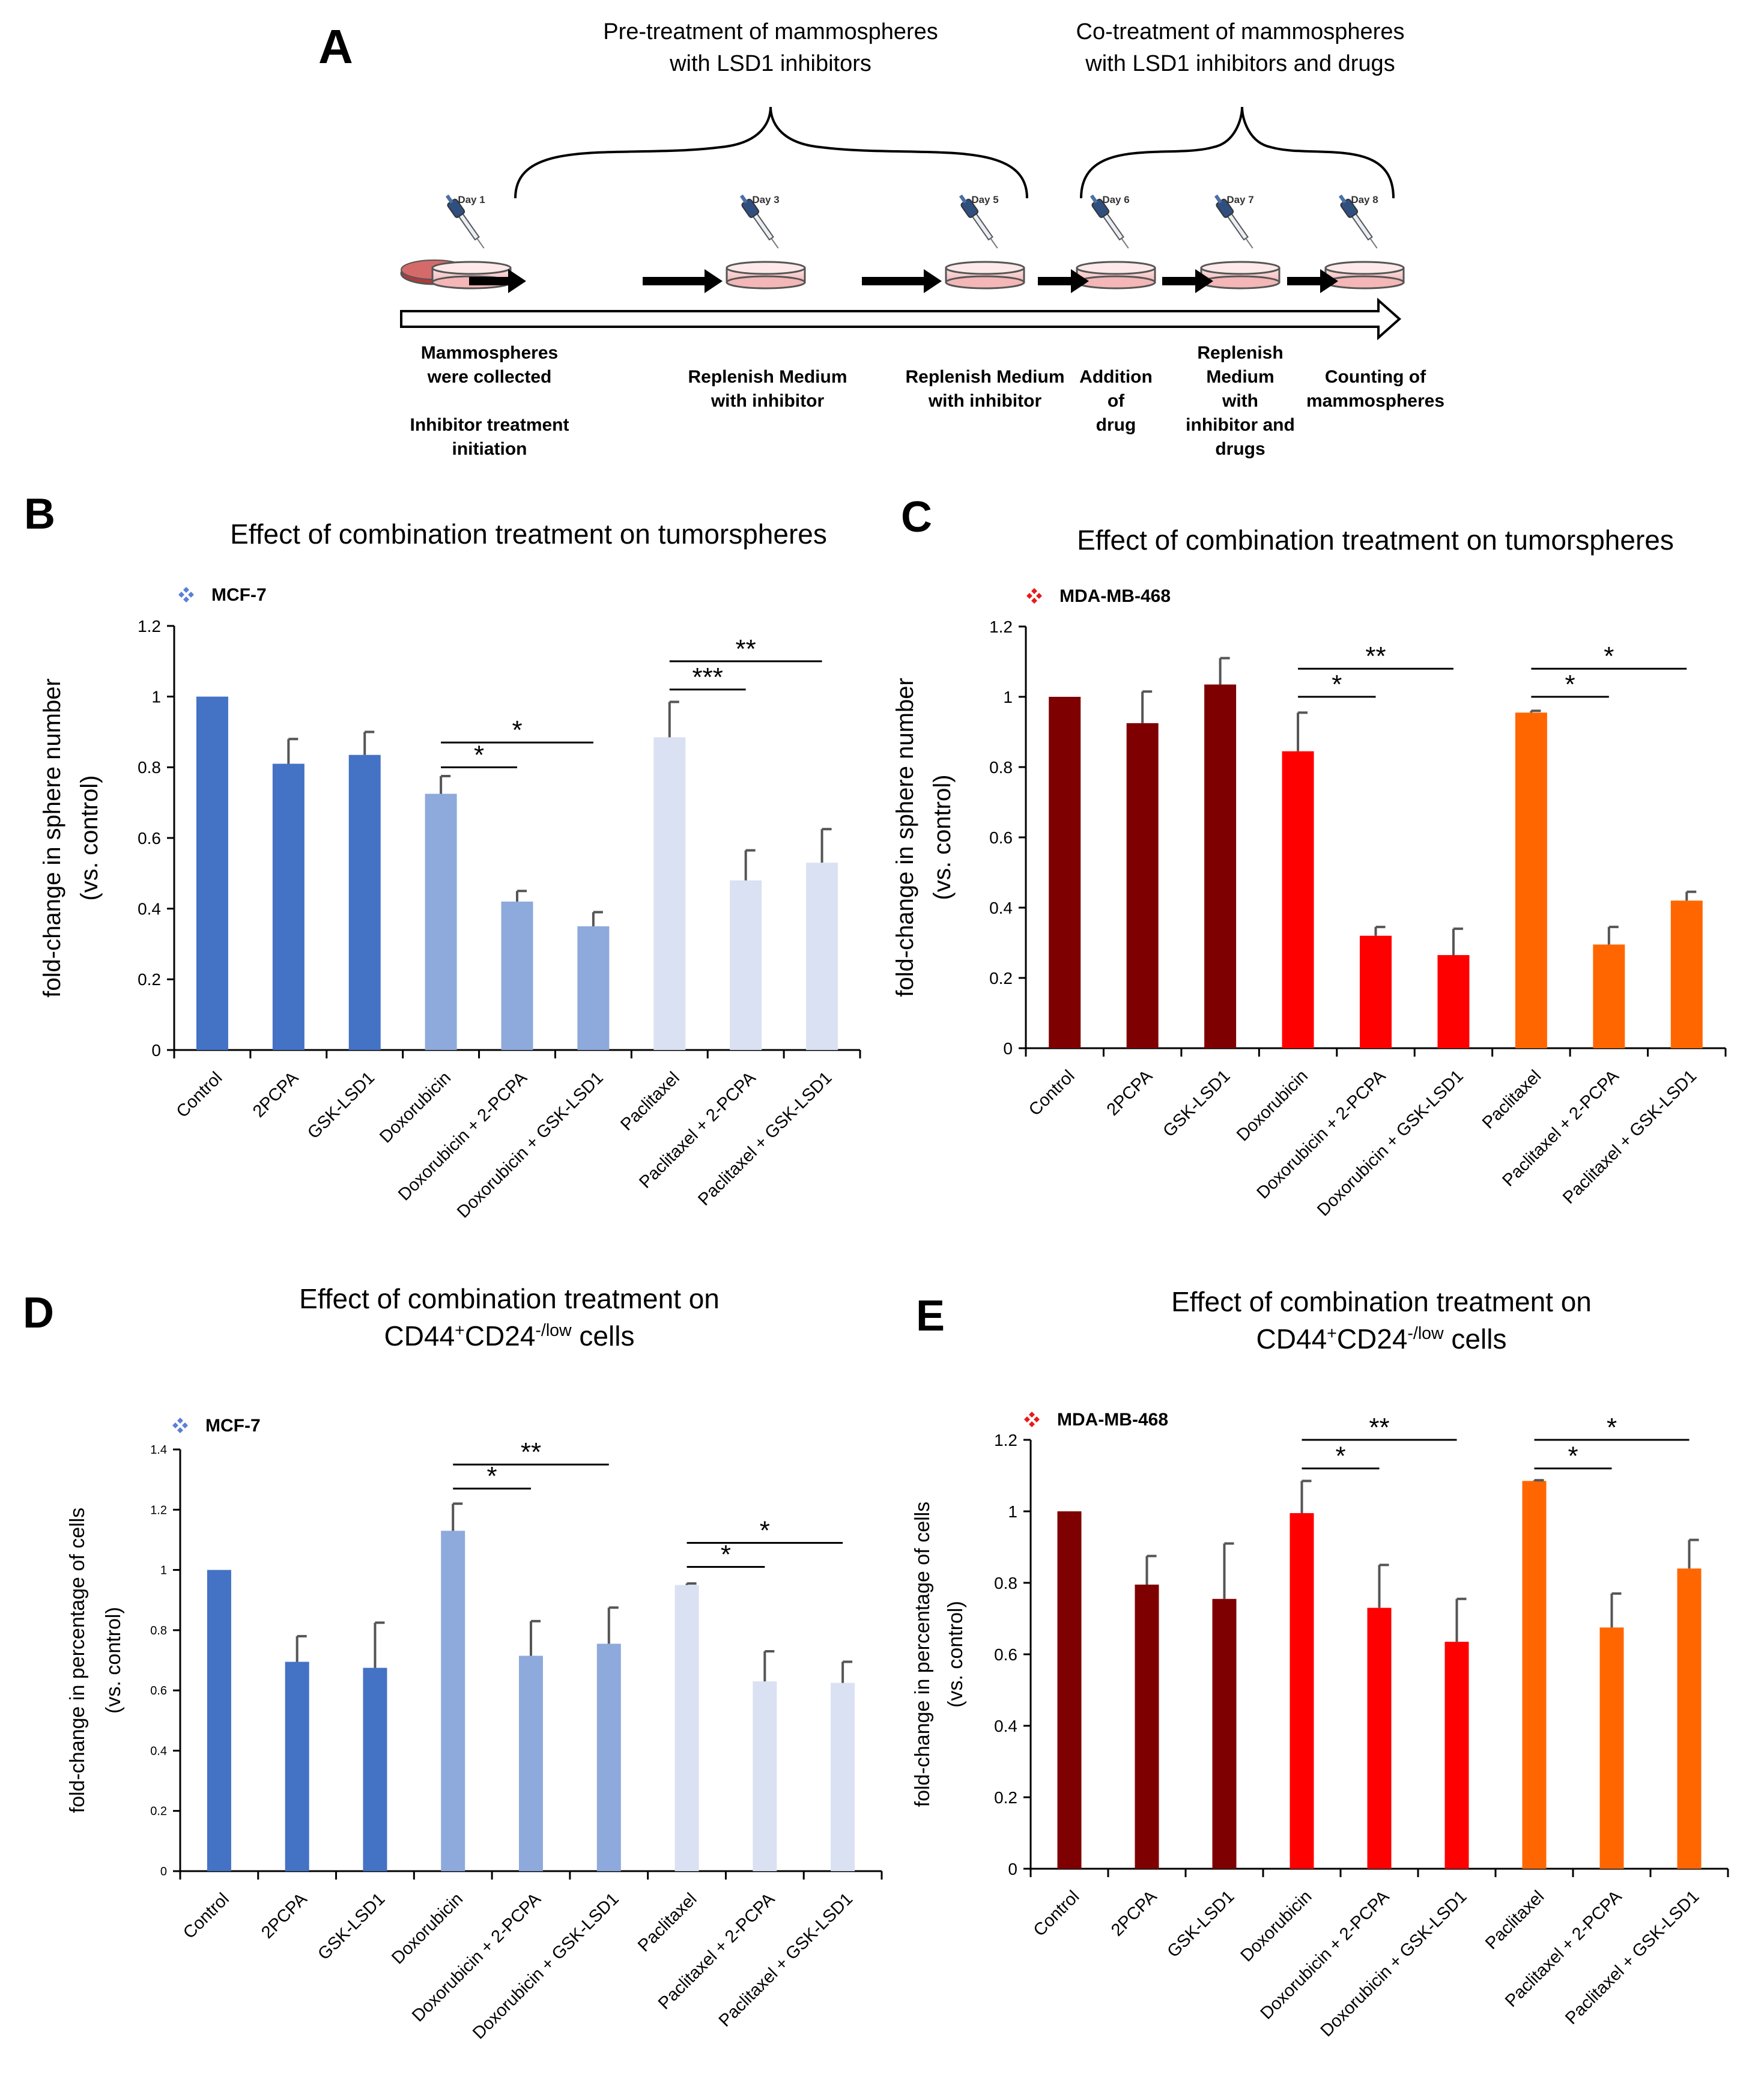 This screenshot has width=1764, height=2097. What do you see at coordinates (902, 243) in the screenshot?
I see `culture-dishes: Day 1 Day 3 Day 5 Day 6 Day 7 Day 8` at bounding box center [902, 243].